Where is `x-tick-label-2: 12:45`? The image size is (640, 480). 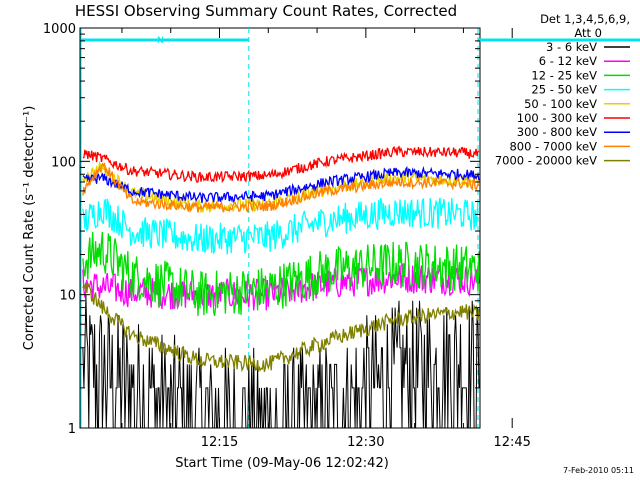 x-tick-label-2: 12:45 is located at coordinates (511, 442).